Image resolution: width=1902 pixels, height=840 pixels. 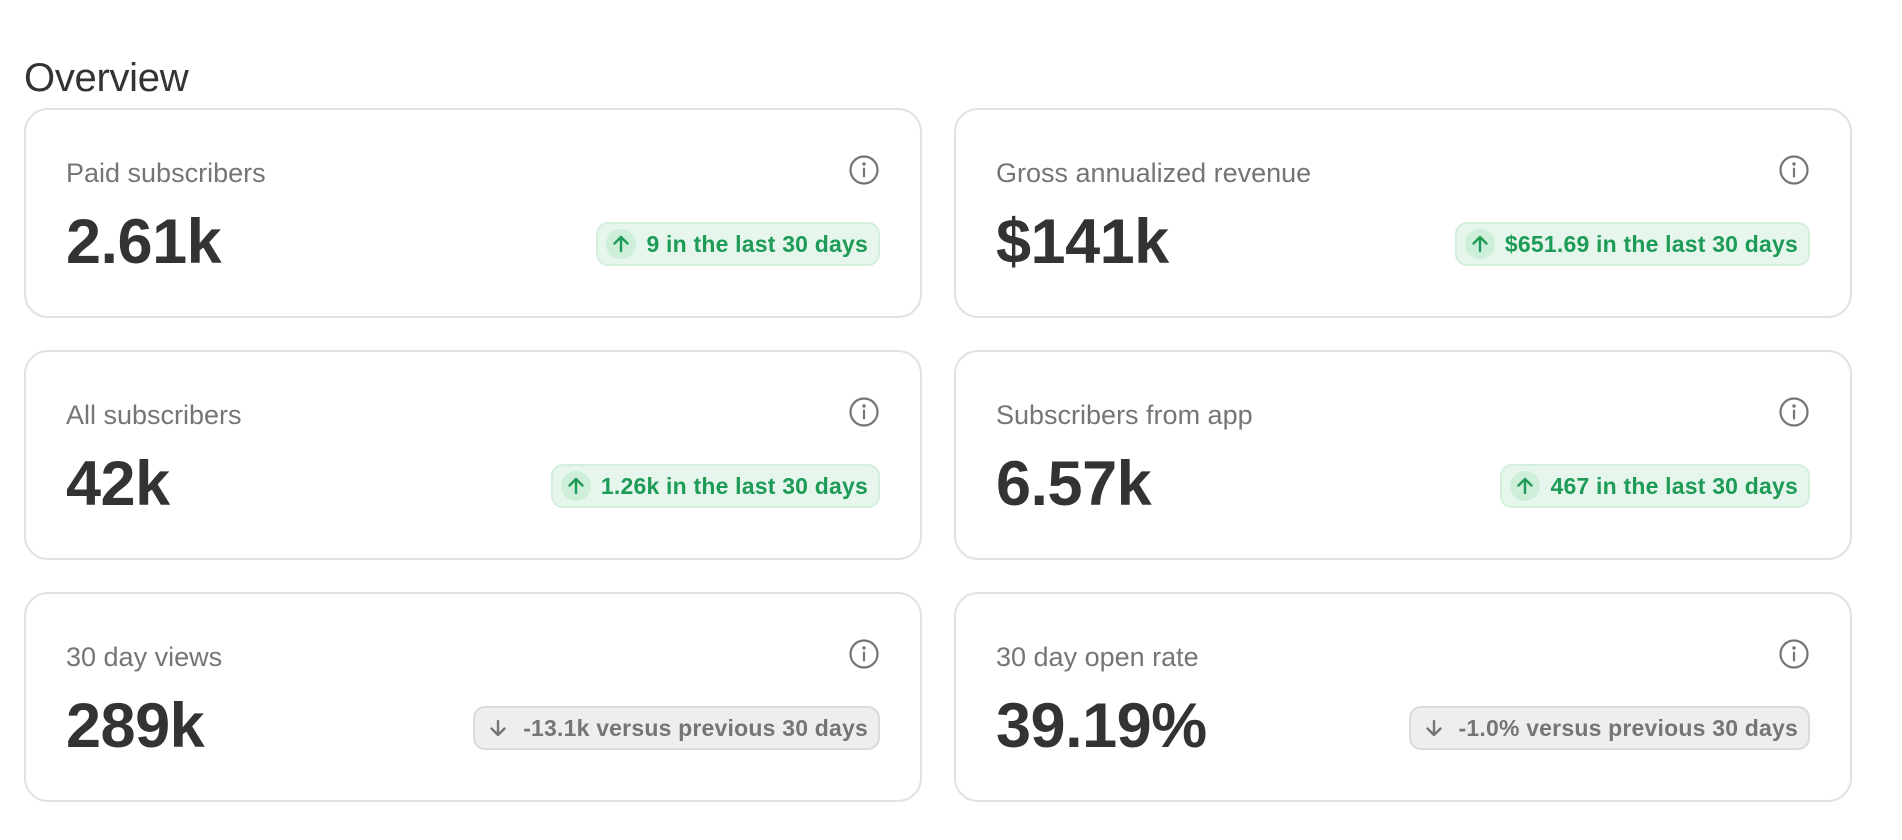 I want to click on metric-value: 42k, so click(x=118, y=484).